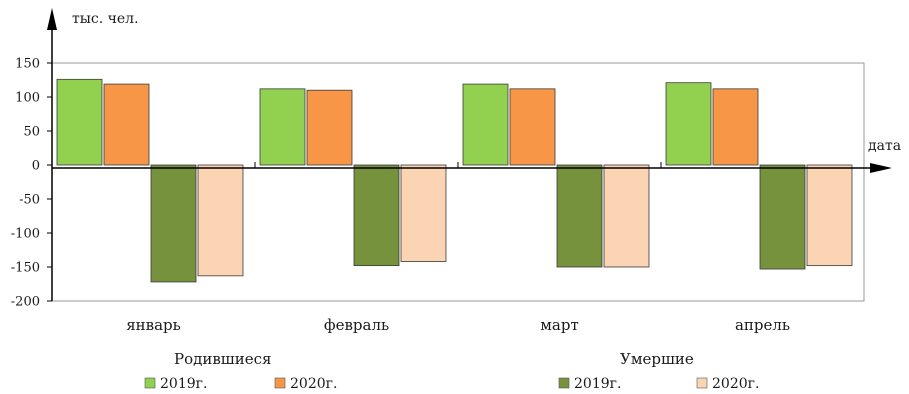 This screenshot has width=909, height=394. Describe the element at coordinates (52, 19) in the screenshot. I see `y-axis-arrow-icon` at that location.